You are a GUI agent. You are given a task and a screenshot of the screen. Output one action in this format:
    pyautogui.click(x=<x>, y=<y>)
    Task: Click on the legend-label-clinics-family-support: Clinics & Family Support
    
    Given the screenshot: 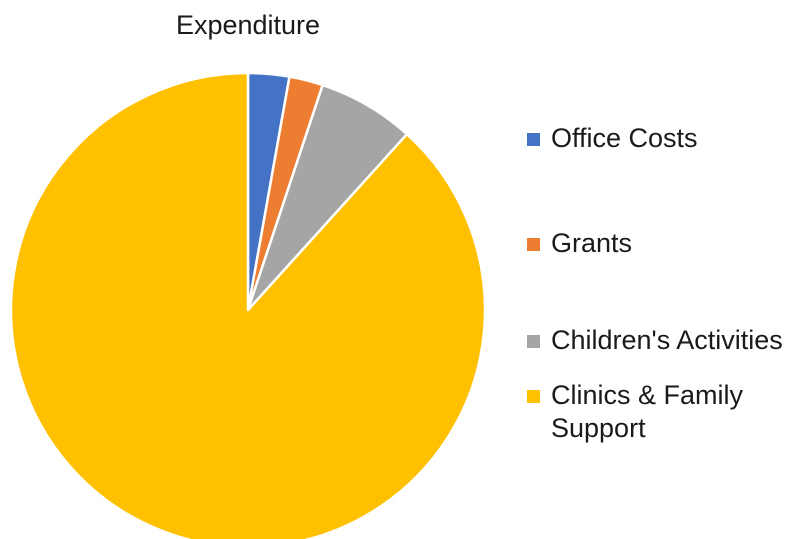 What is the action you would take?
    pyautogui.click(x=647, y=411)
    